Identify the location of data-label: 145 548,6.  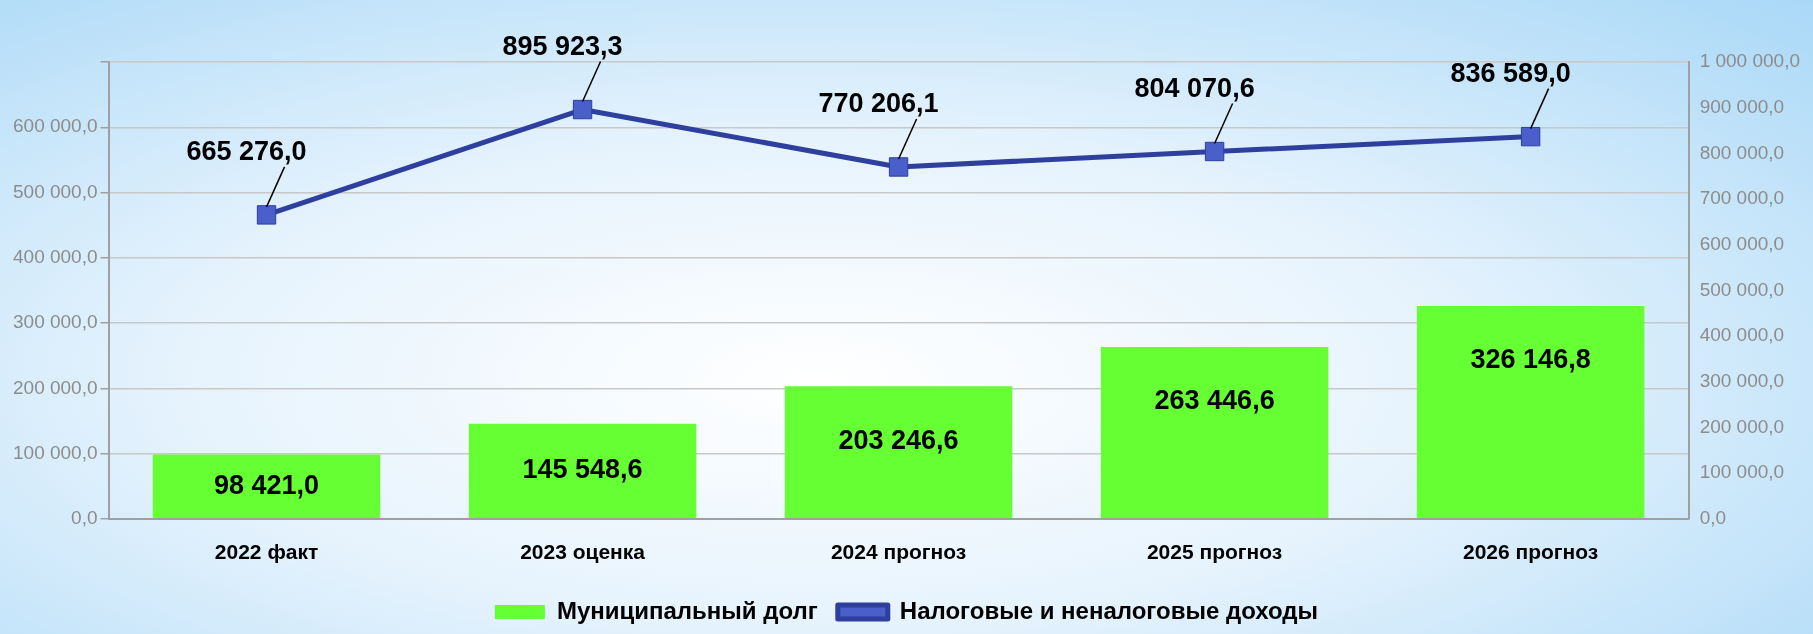
(582, 469).